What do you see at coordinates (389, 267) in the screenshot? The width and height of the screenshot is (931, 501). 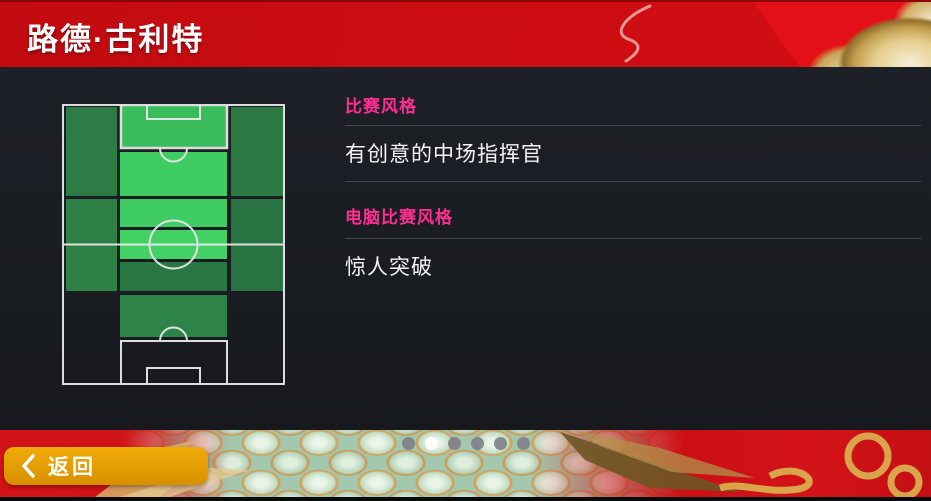 I see `ai-playstyle-value: 惊人突破` at bounding box center [389, 267].